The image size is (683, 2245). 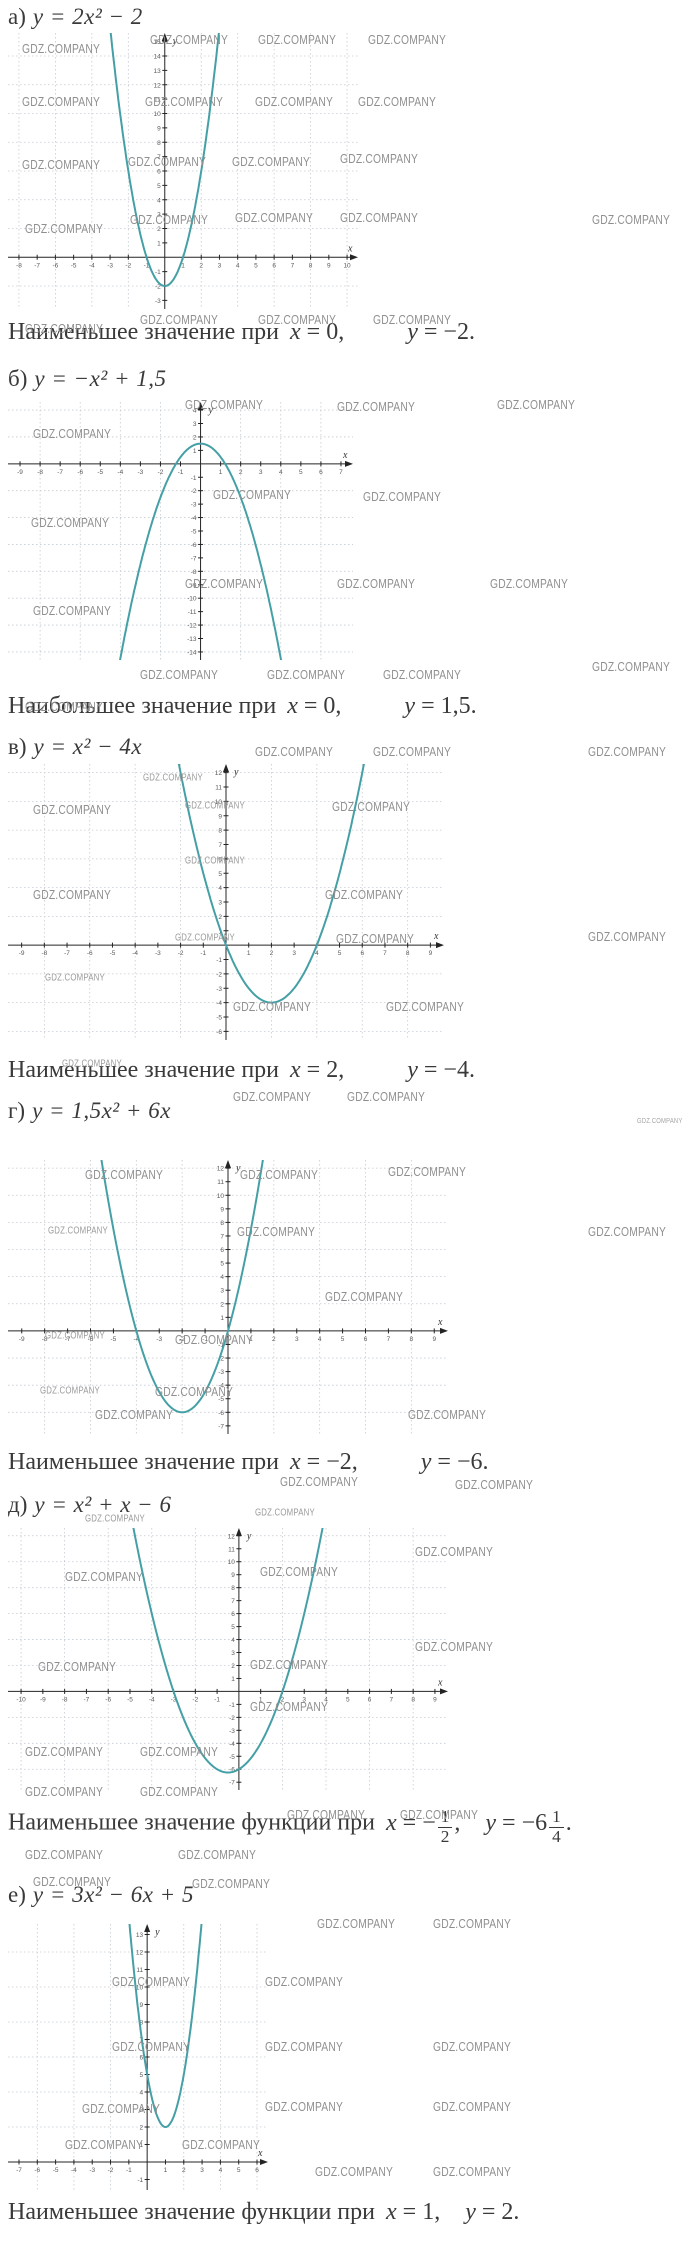 What do you see at coordinates (18, 378) in the screenshot?
I see `section-label: б)` at bounding box center [18, 378].